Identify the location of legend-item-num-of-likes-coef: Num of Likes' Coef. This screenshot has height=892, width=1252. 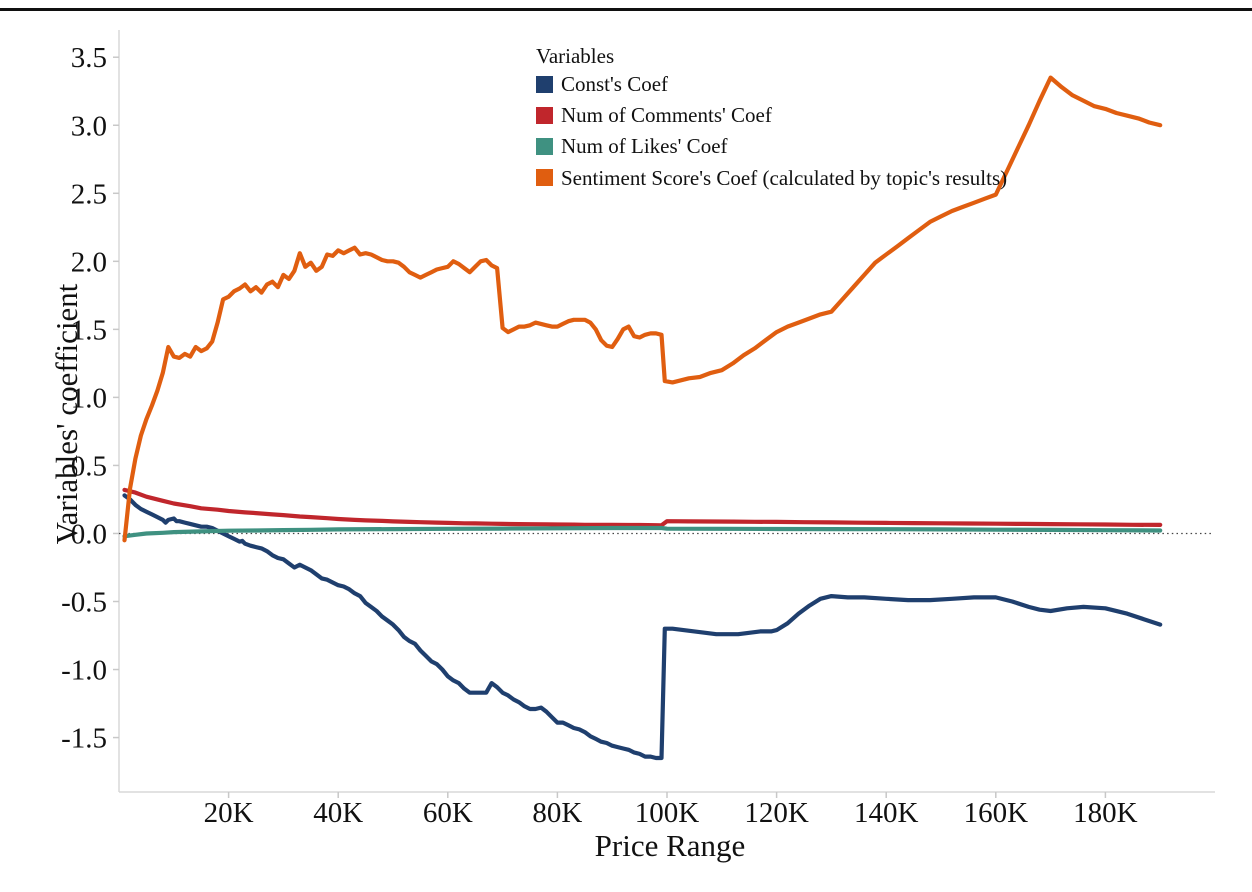
(771, 146).